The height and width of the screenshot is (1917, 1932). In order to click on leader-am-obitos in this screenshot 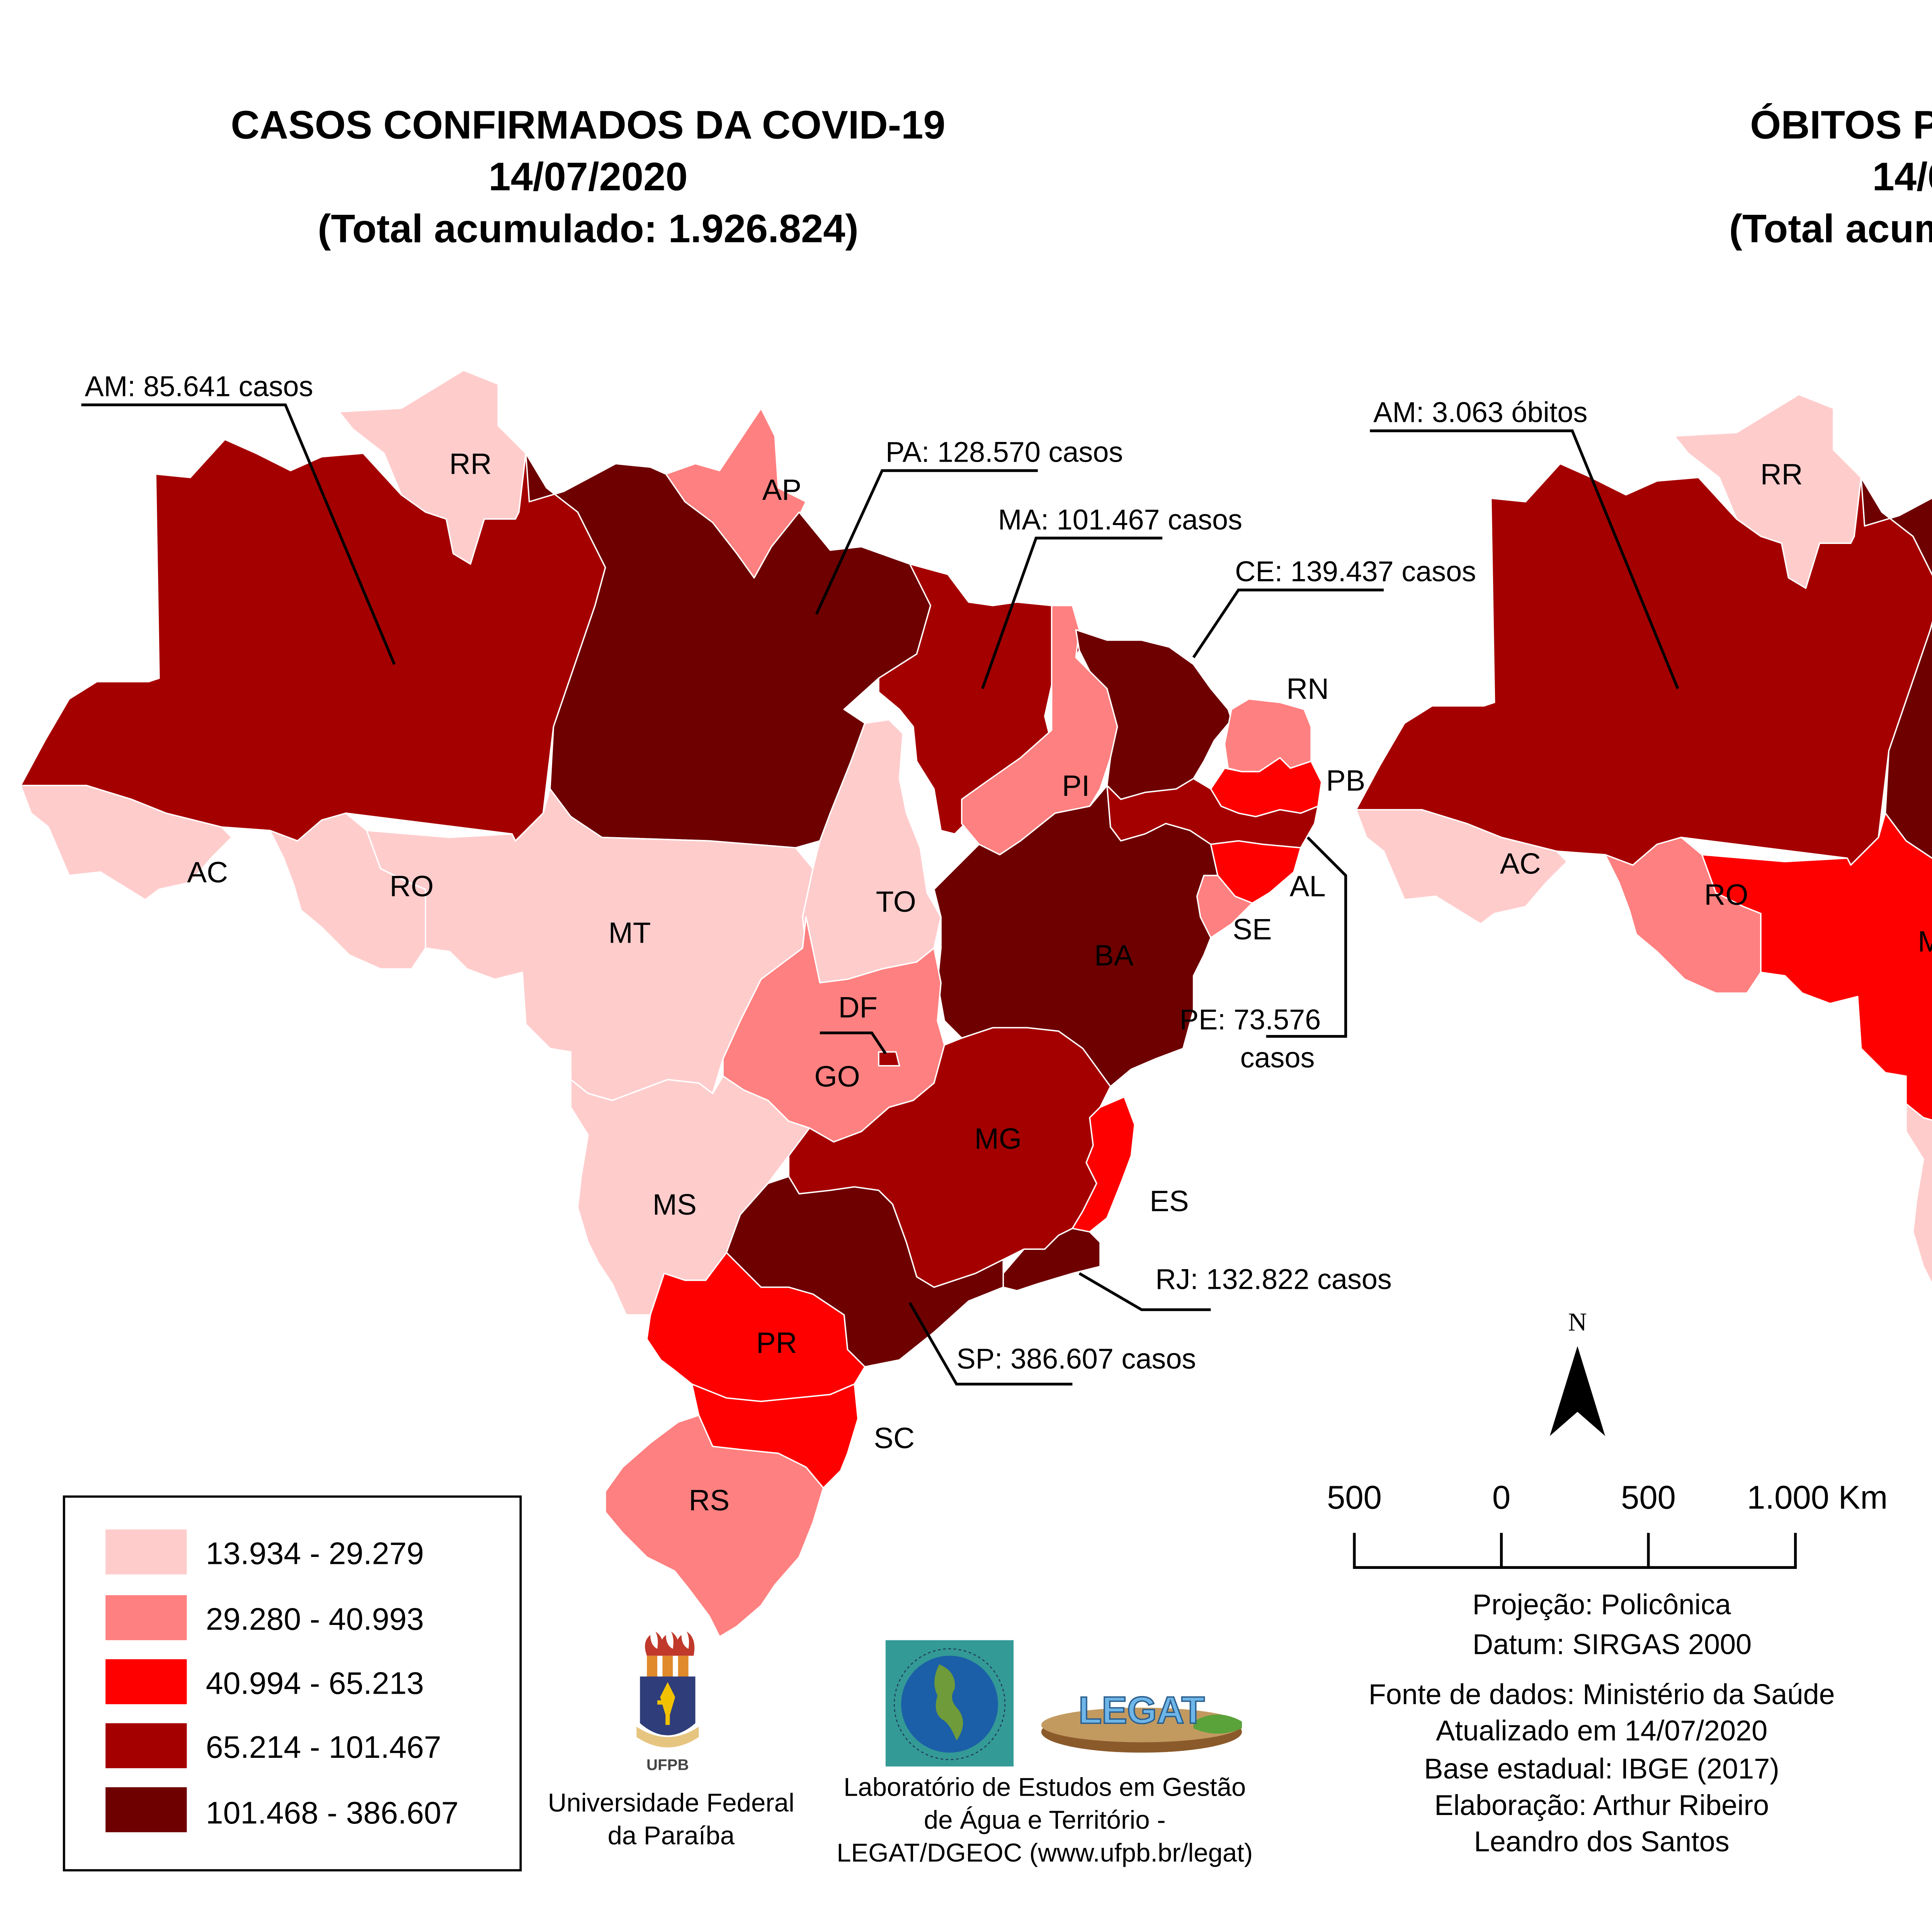, I will do `click(1525, 559)`.